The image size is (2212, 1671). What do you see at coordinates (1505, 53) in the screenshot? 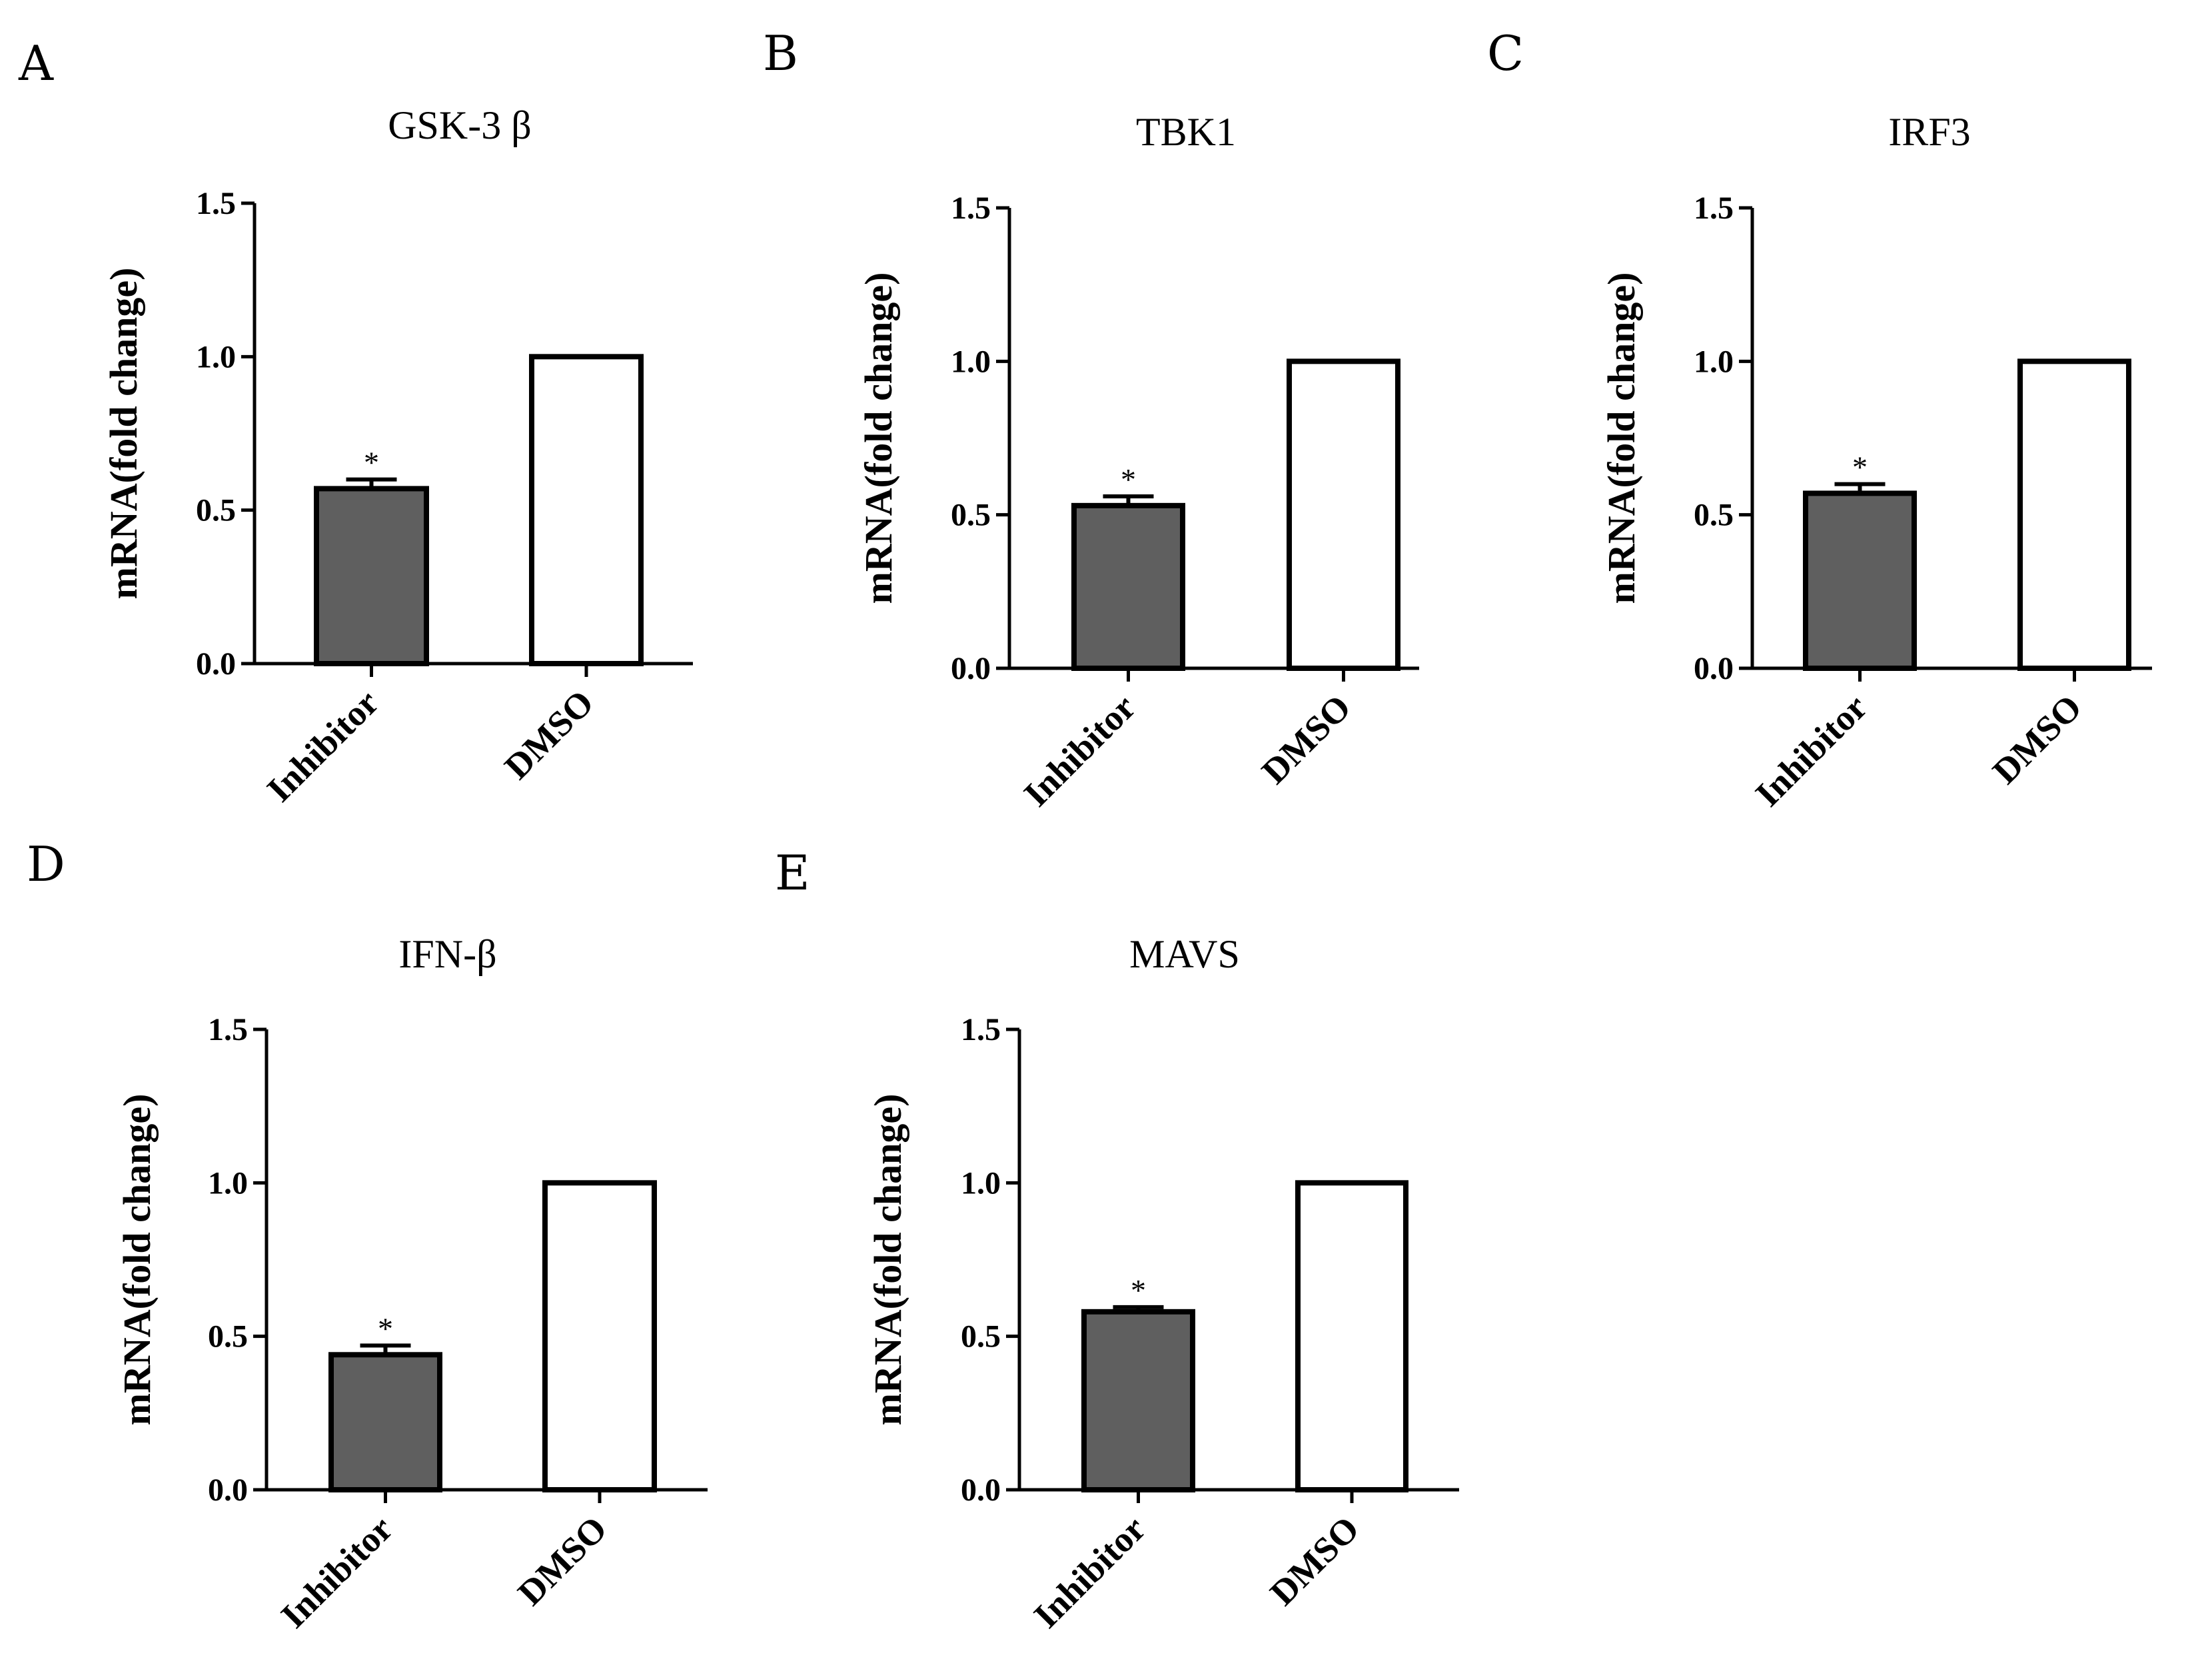
I see `panel-letter: C` at bounding box center [1505, 53].